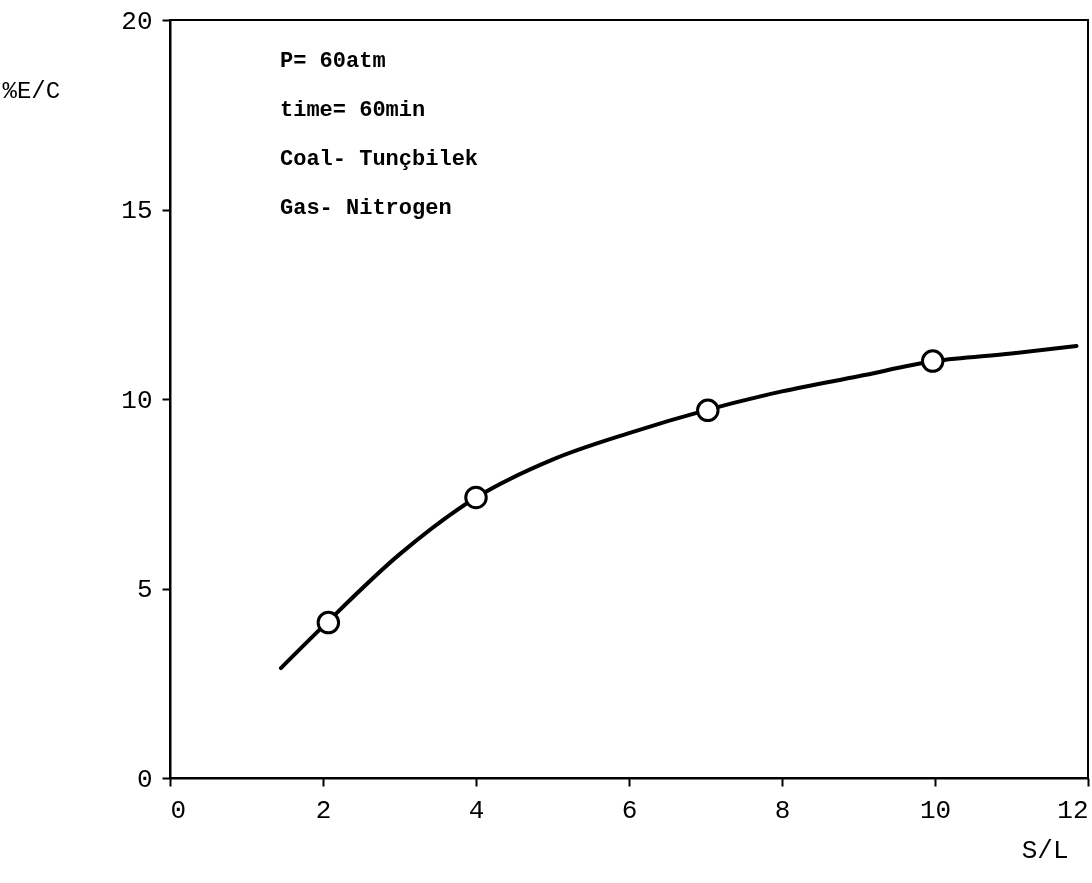  I want to click on x-axis-title: S/L, so click(1045, 850).